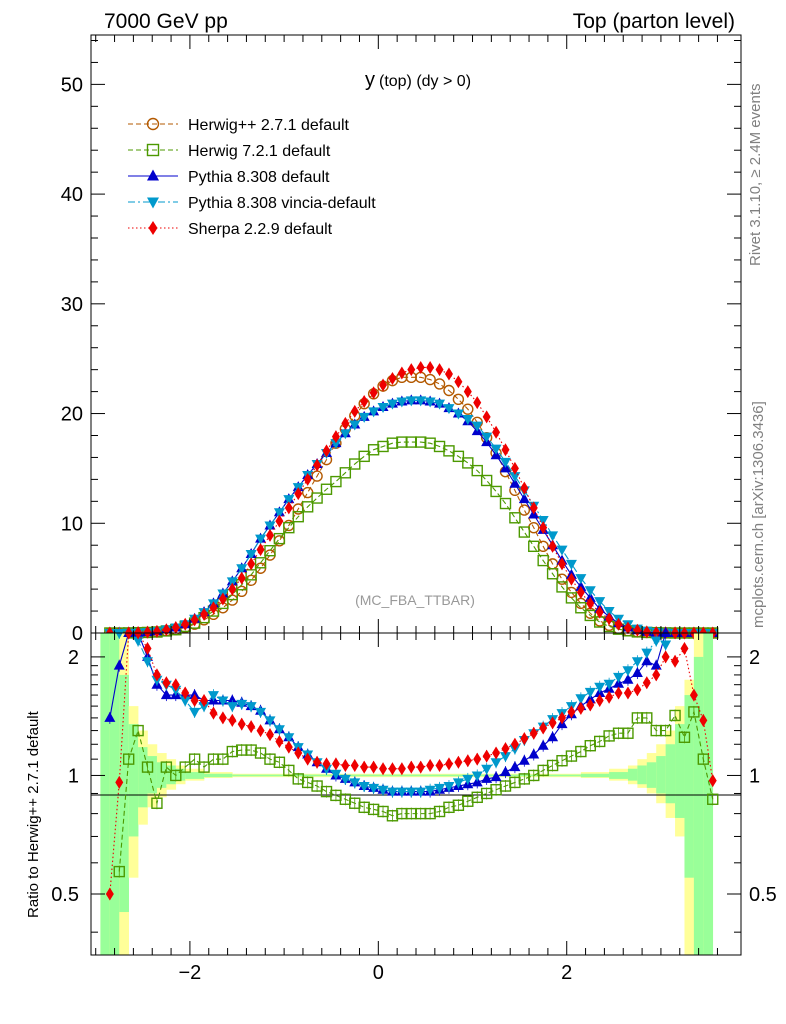  What do you see at coordinates (415, 600) in the screenshot?
I see `watermark: (MC_FBA_TTBAR)` at bounding box center [415, 600].